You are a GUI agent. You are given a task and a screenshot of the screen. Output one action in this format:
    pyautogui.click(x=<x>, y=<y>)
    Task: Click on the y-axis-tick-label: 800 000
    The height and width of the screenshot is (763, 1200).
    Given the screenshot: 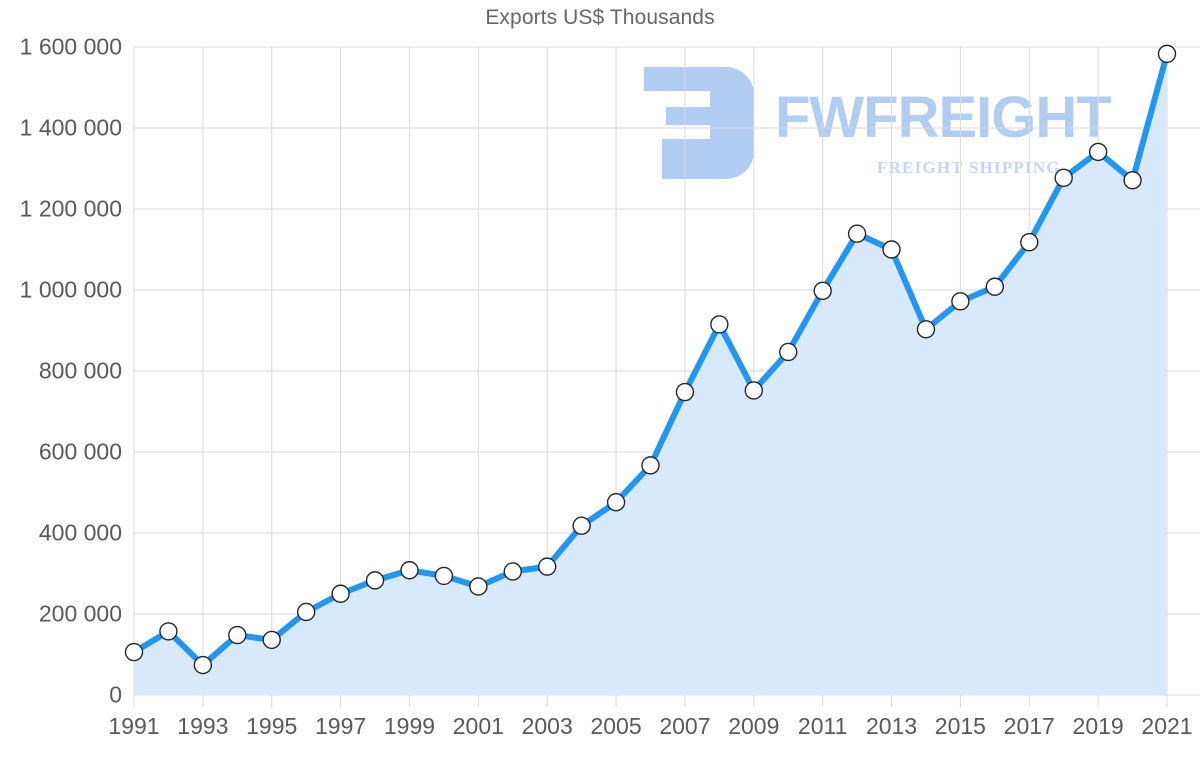 What is the action you would take?
    pyautogui.click(x=80, y=370)
    